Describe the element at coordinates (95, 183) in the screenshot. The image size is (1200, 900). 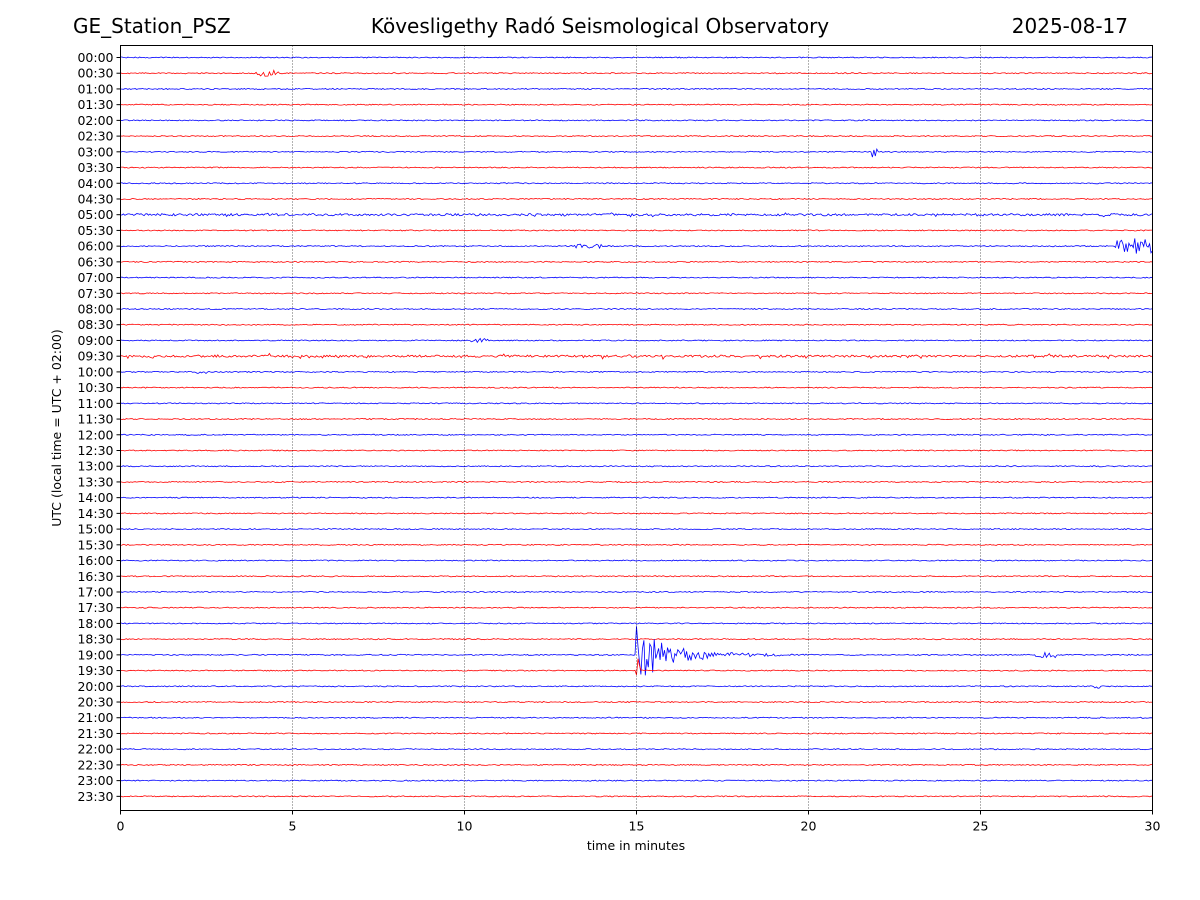
I see `y-tick-label: 04:00` at that location.